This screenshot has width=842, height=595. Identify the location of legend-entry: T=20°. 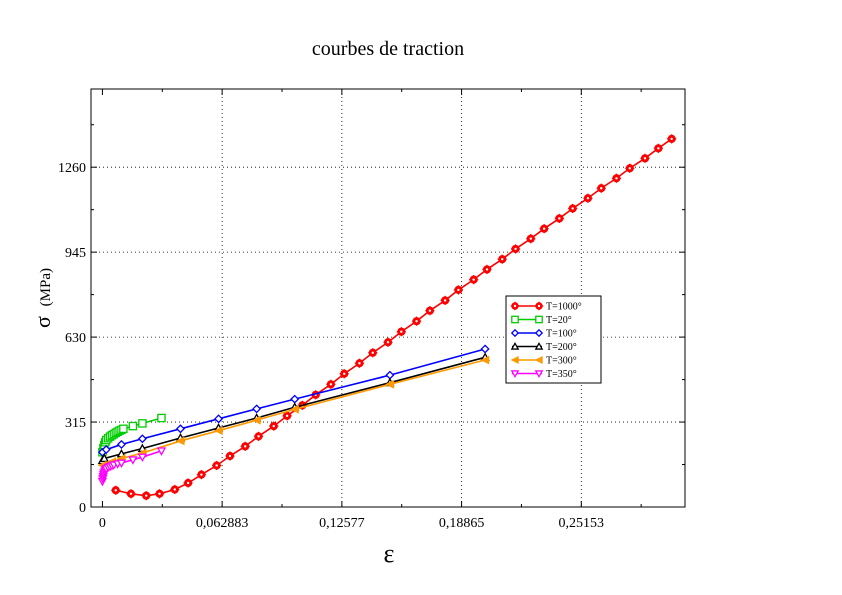
(541, 320).